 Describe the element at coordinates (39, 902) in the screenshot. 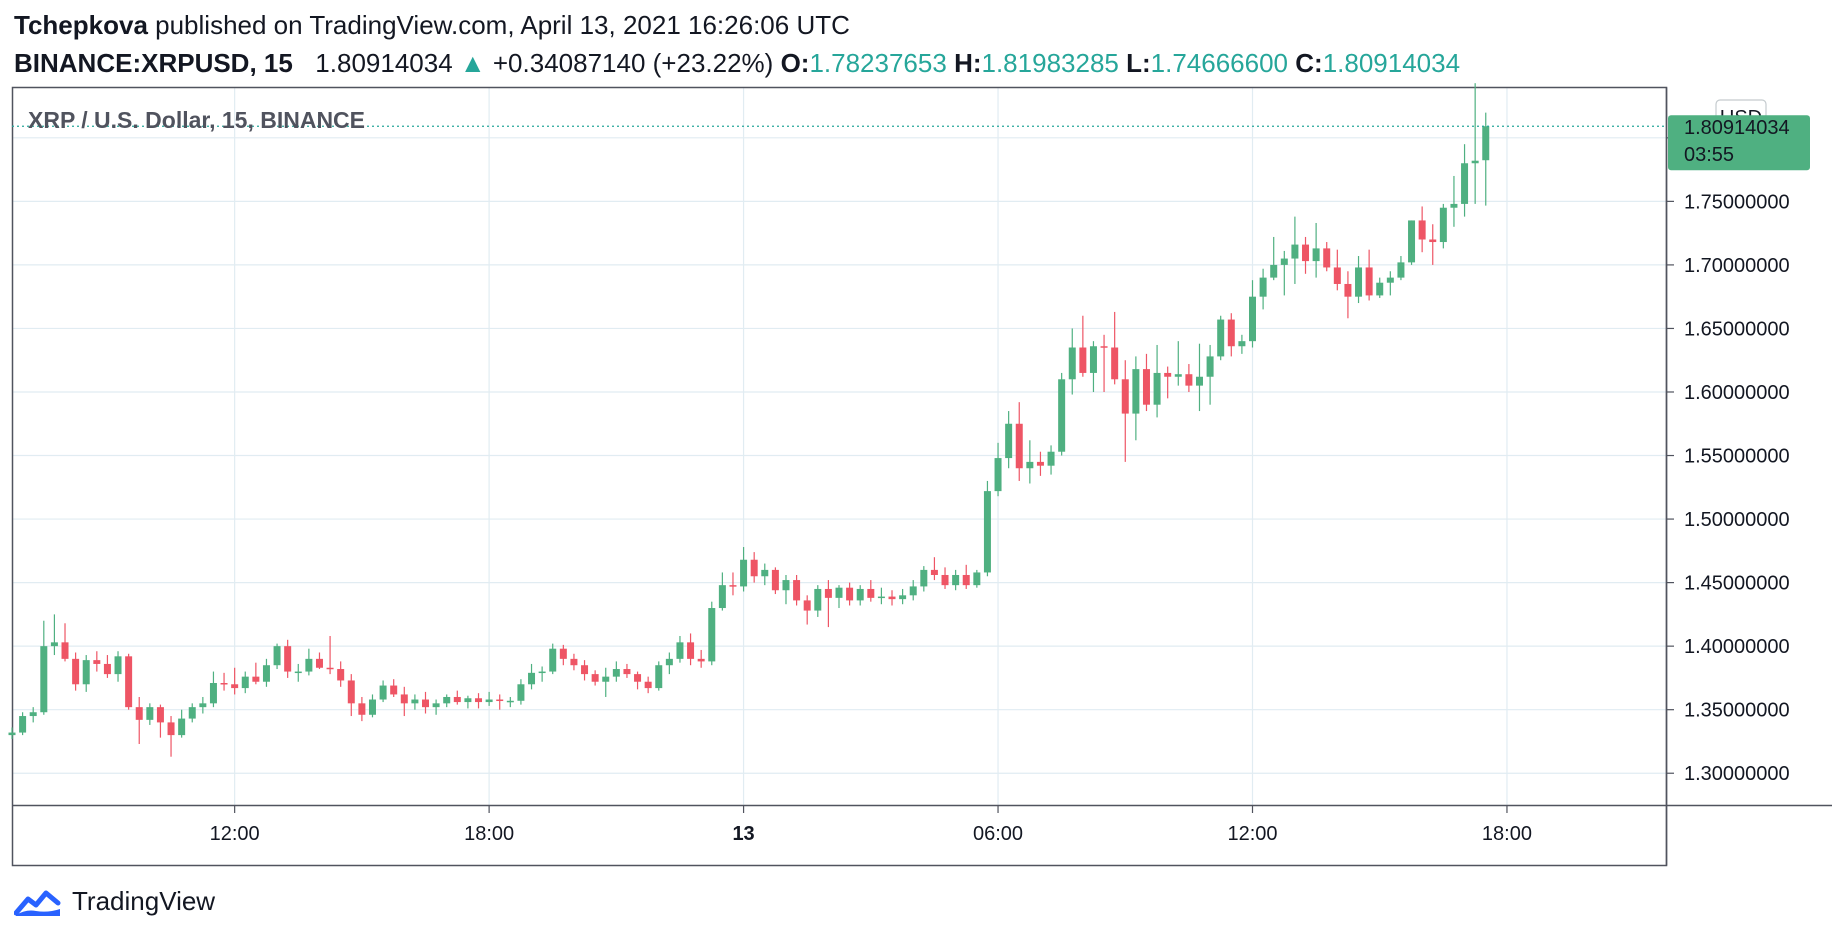

I see `tradingview-logo-icon` at that location.